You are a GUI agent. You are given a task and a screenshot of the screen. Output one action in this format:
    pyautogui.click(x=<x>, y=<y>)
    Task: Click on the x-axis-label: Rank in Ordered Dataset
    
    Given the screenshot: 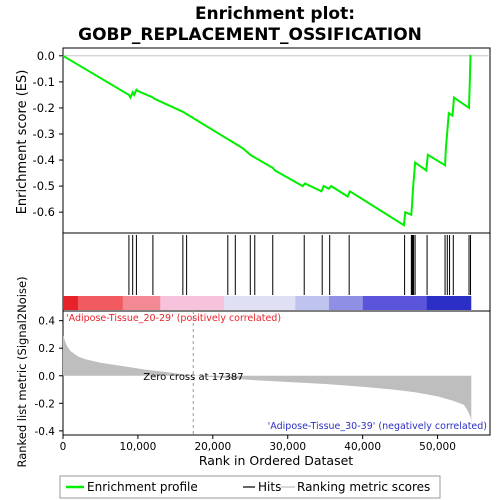 What is the action you would take?
    pyautogui.click(x=276, y=460)
    